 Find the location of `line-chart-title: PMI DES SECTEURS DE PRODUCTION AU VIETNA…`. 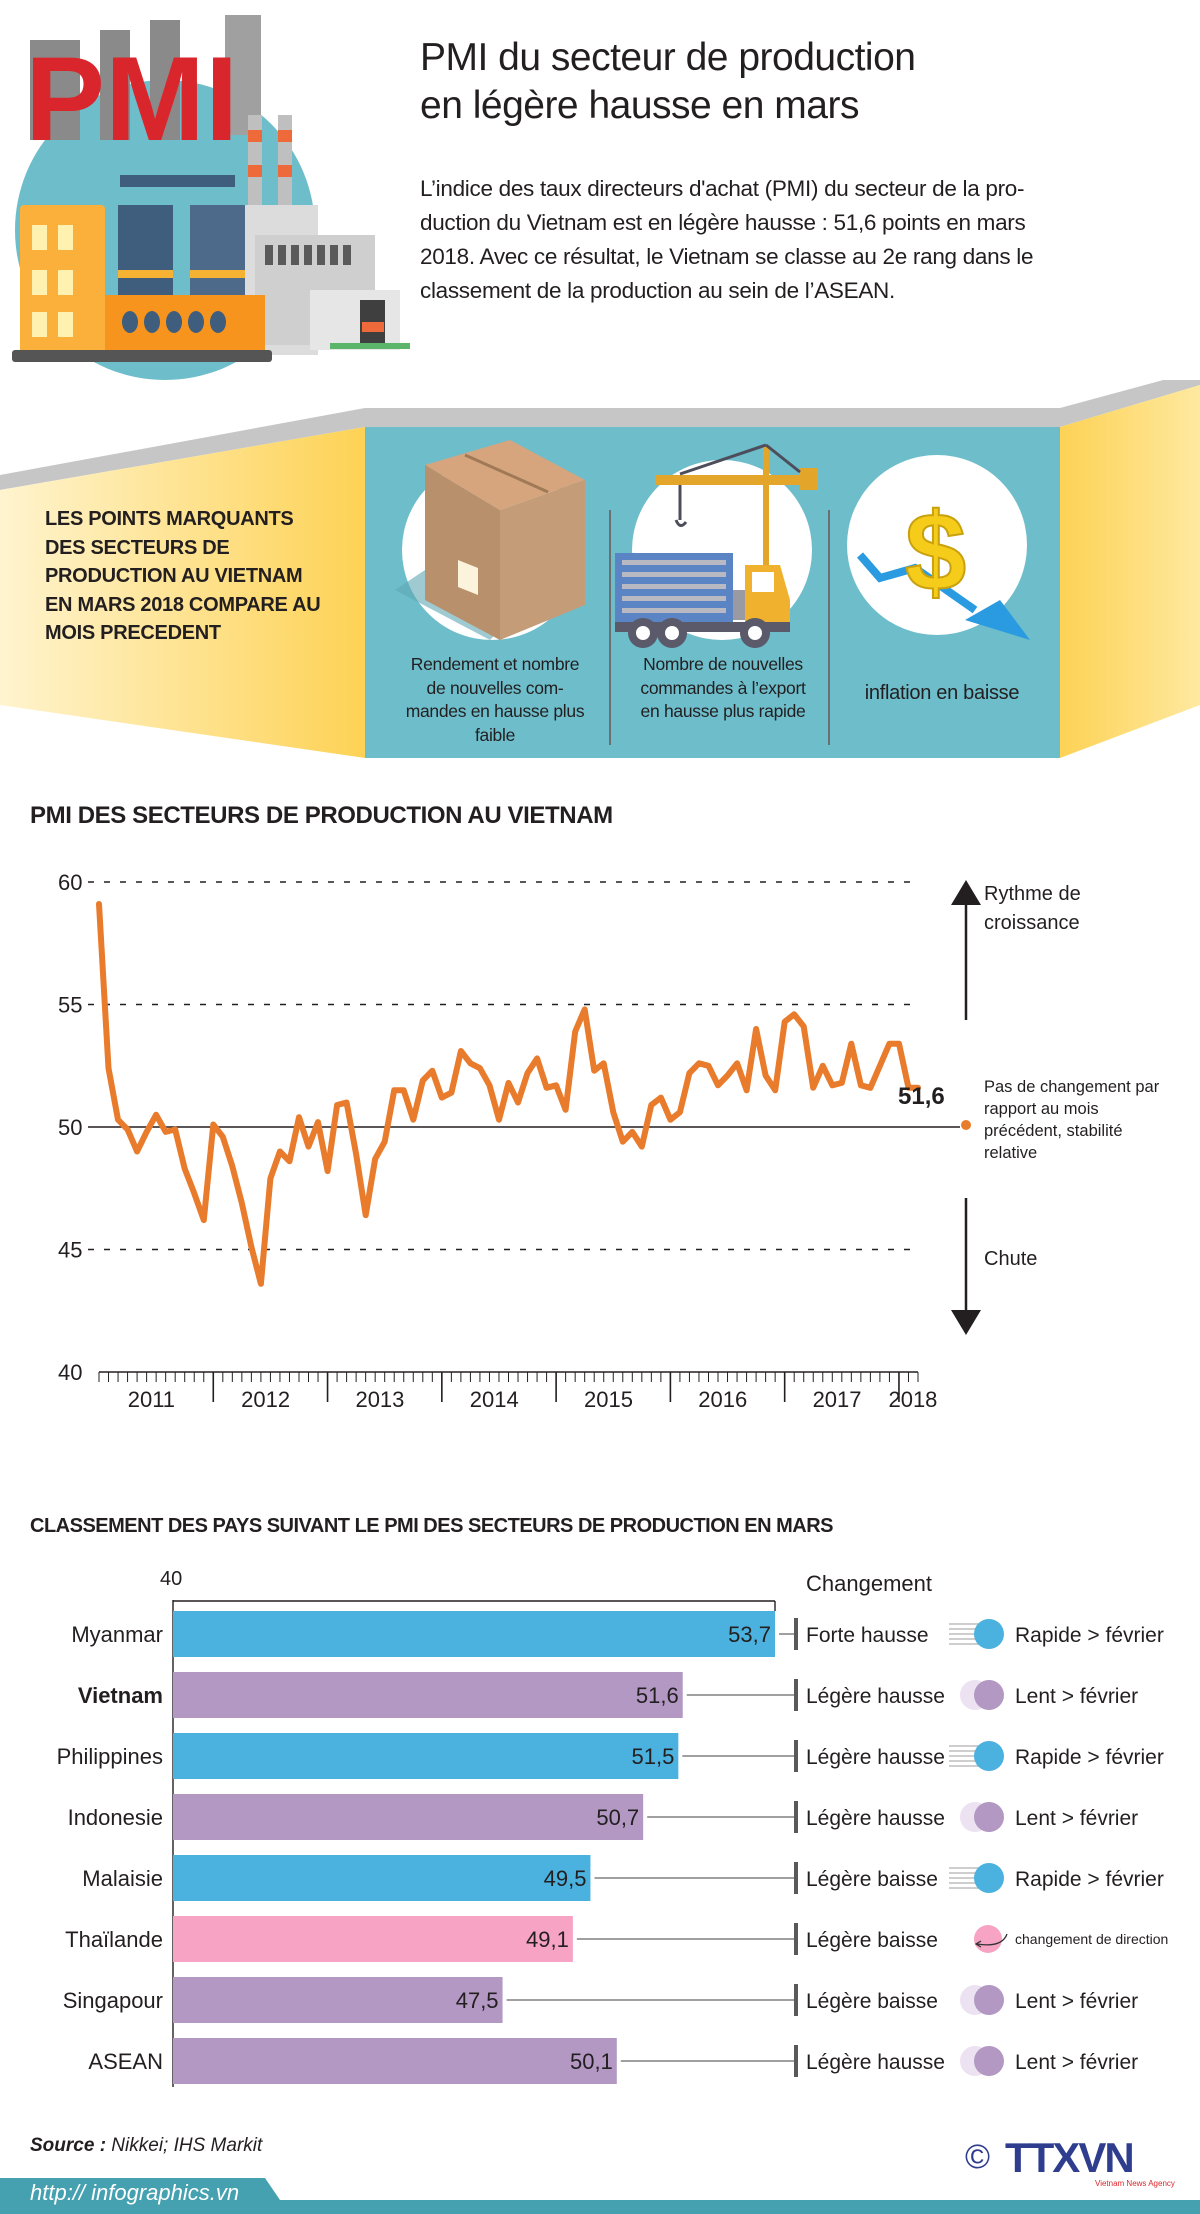

line-chart-title: PMI DES SECTEURS DE PRODUCTION AU VIETNA… is located at coordinates (321, 815).